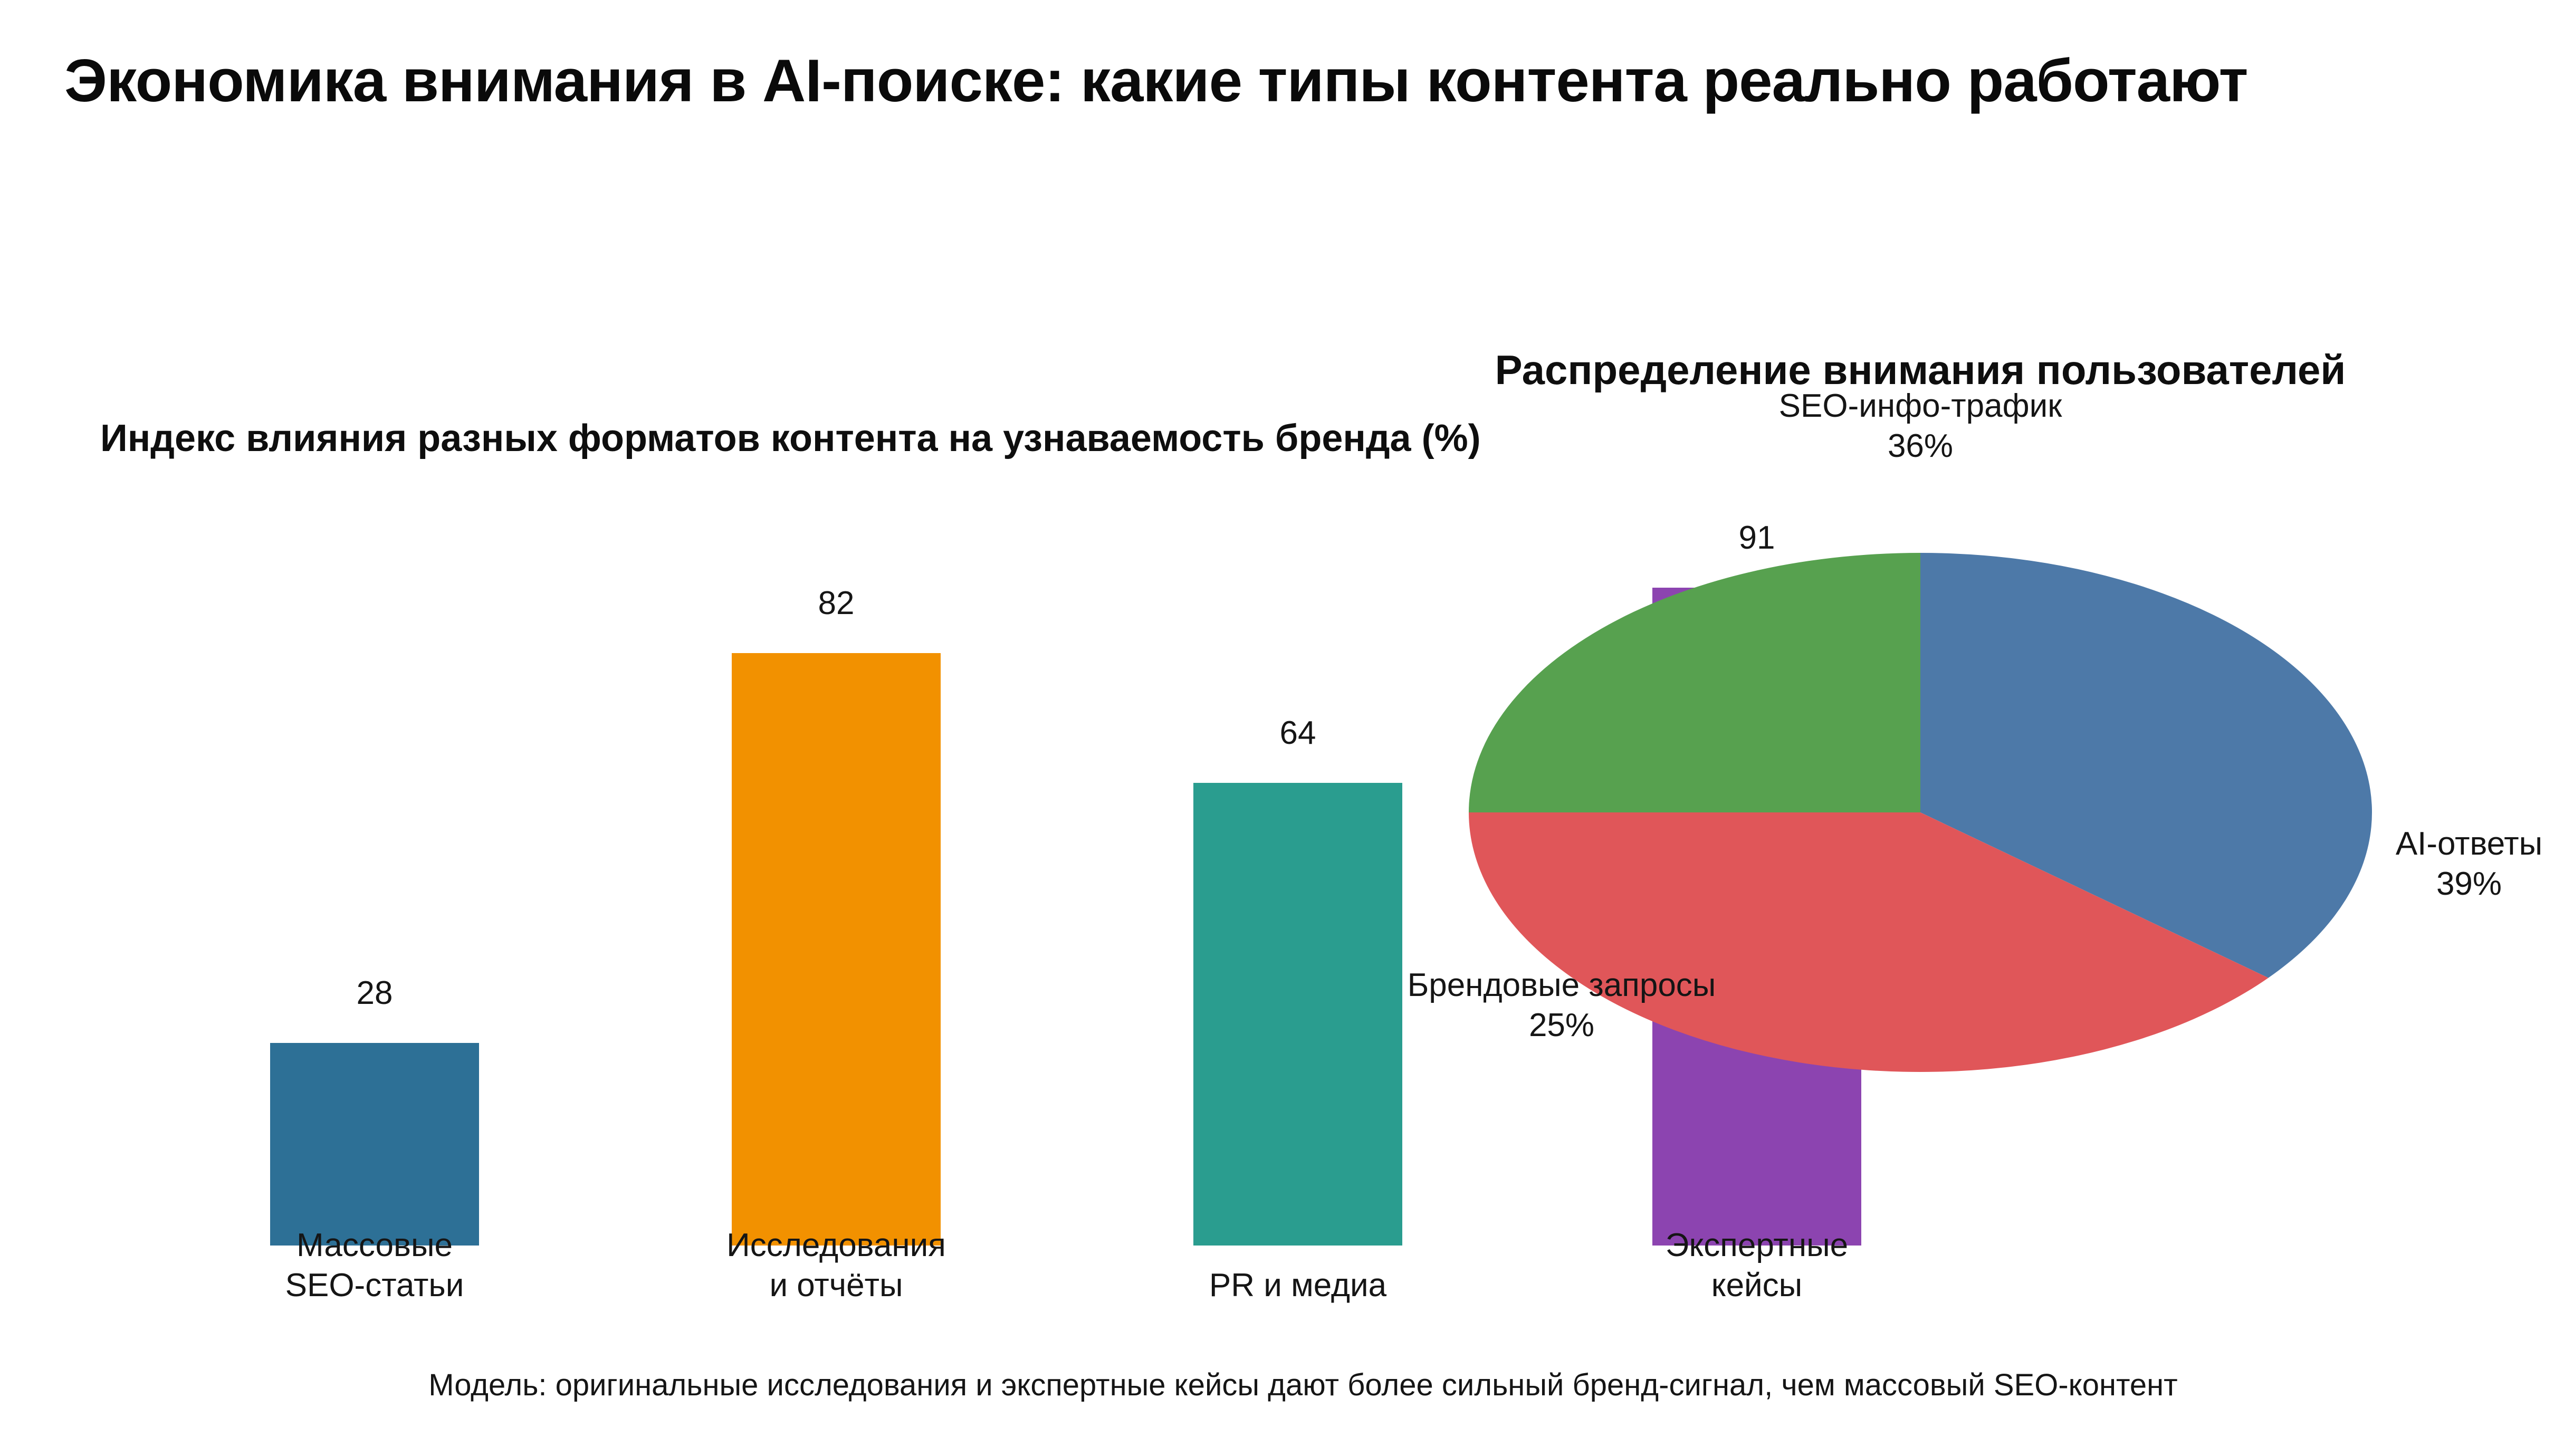 The height and width of the screenshot is (1456, 2564). I want to click on bar-value-label-2: 64, so click(1297, 733).